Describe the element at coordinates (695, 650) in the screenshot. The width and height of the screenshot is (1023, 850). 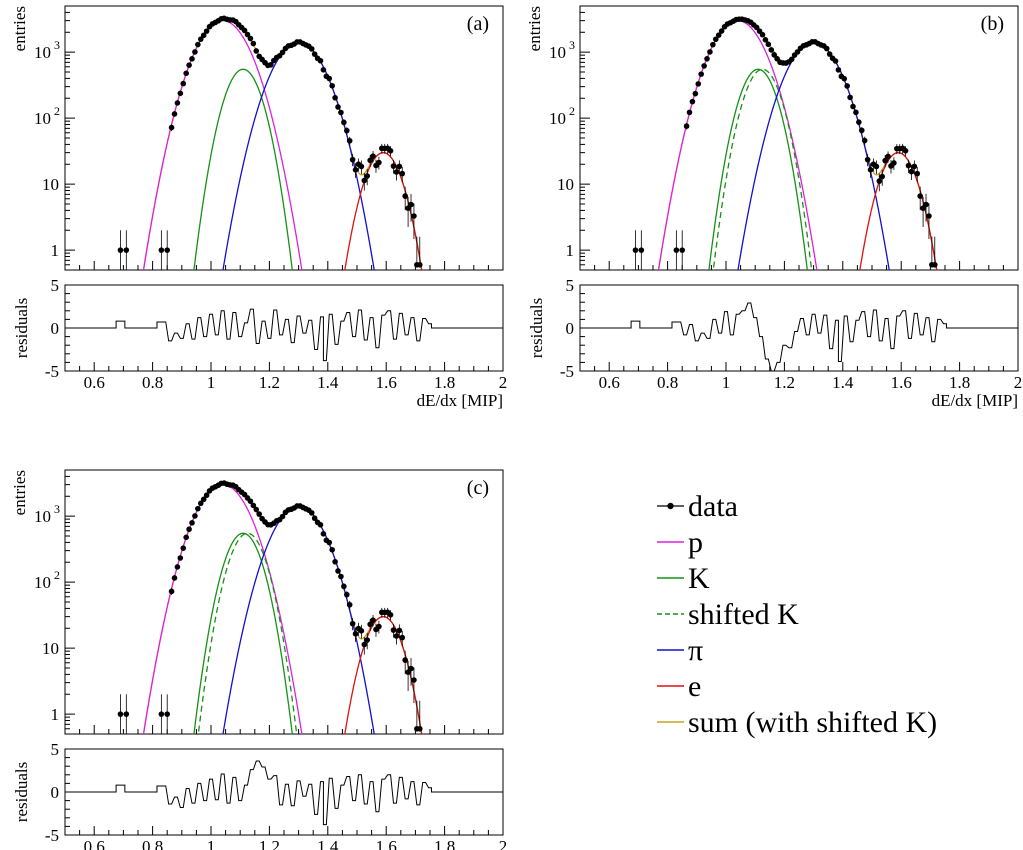
I see `legend-label: π` at that location.